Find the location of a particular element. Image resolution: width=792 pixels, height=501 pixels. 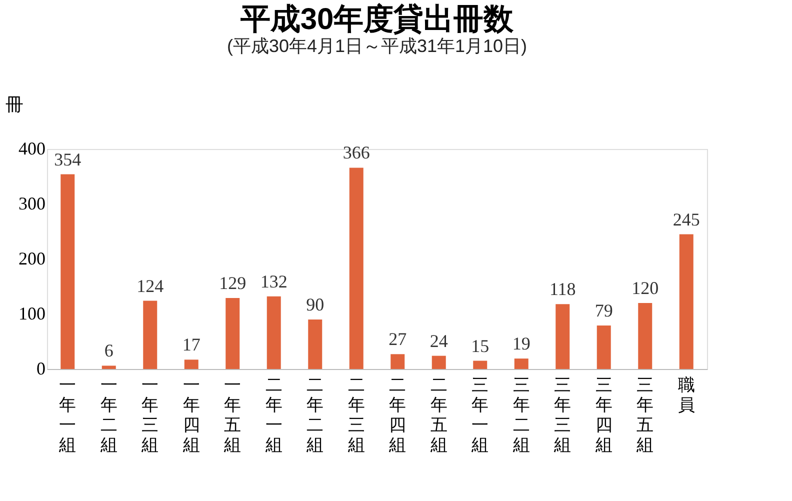

data-label: 245 is located at coordinates (686, 219).